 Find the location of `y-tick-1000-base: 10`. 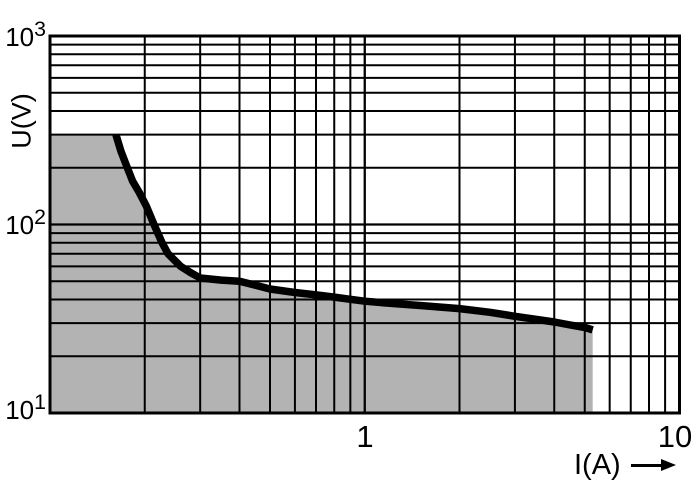

y-tick-1000-base: 10 is located at coordinates (20, 37).